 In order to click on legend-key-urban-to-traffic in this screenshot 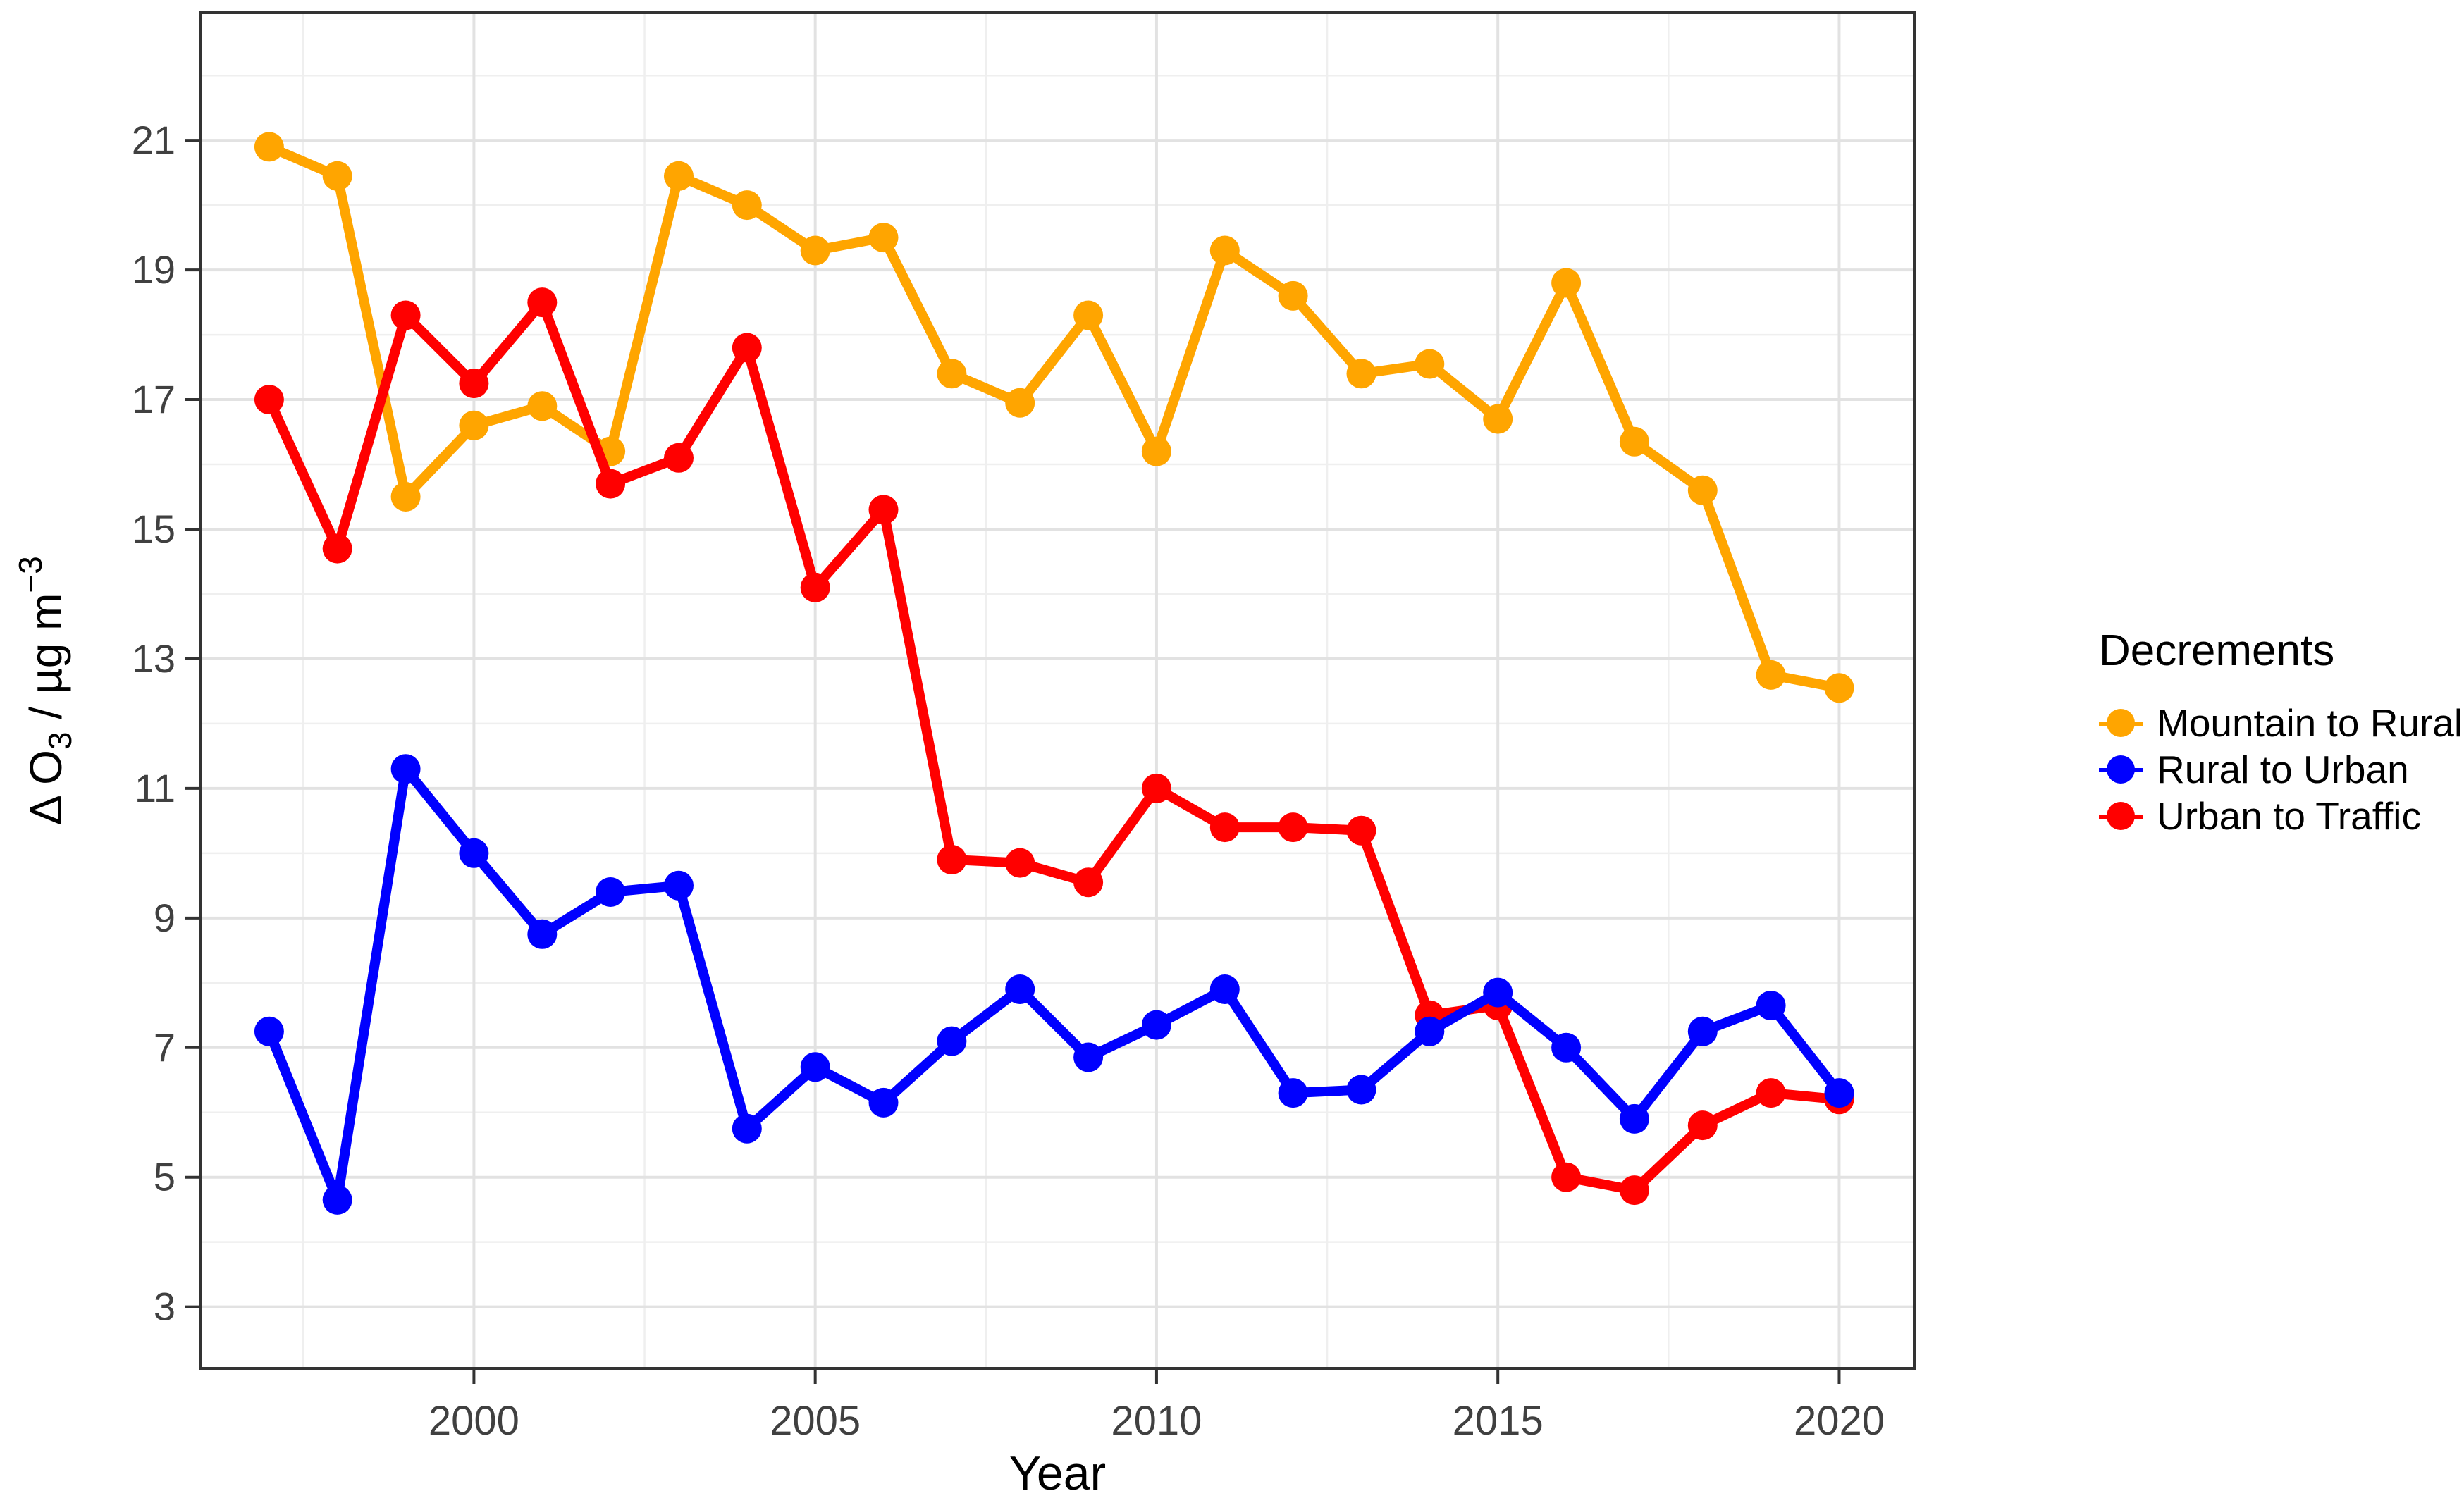, I will do `click(2121, 816)`.